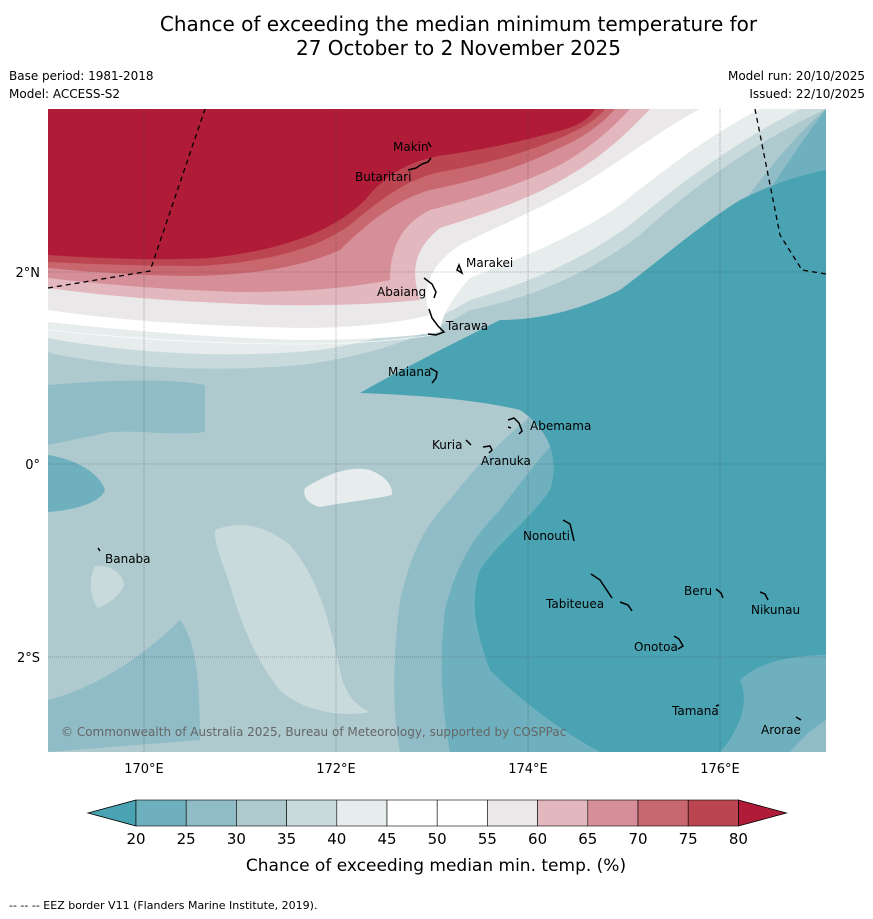 Image resolution: width=873 pixels, height=919 pixels. Describe the element at coordinates (796, 76) in the screenshot. I see `model-run: Model run: 20/10/2025` at that location.